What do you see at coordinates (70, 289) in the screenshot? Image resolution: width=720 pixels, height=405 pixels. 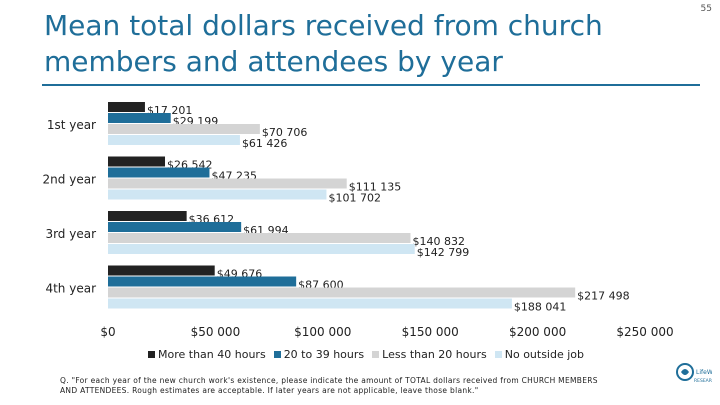 I see `category-label-4: 4th year` at bounding box center [70, 289].